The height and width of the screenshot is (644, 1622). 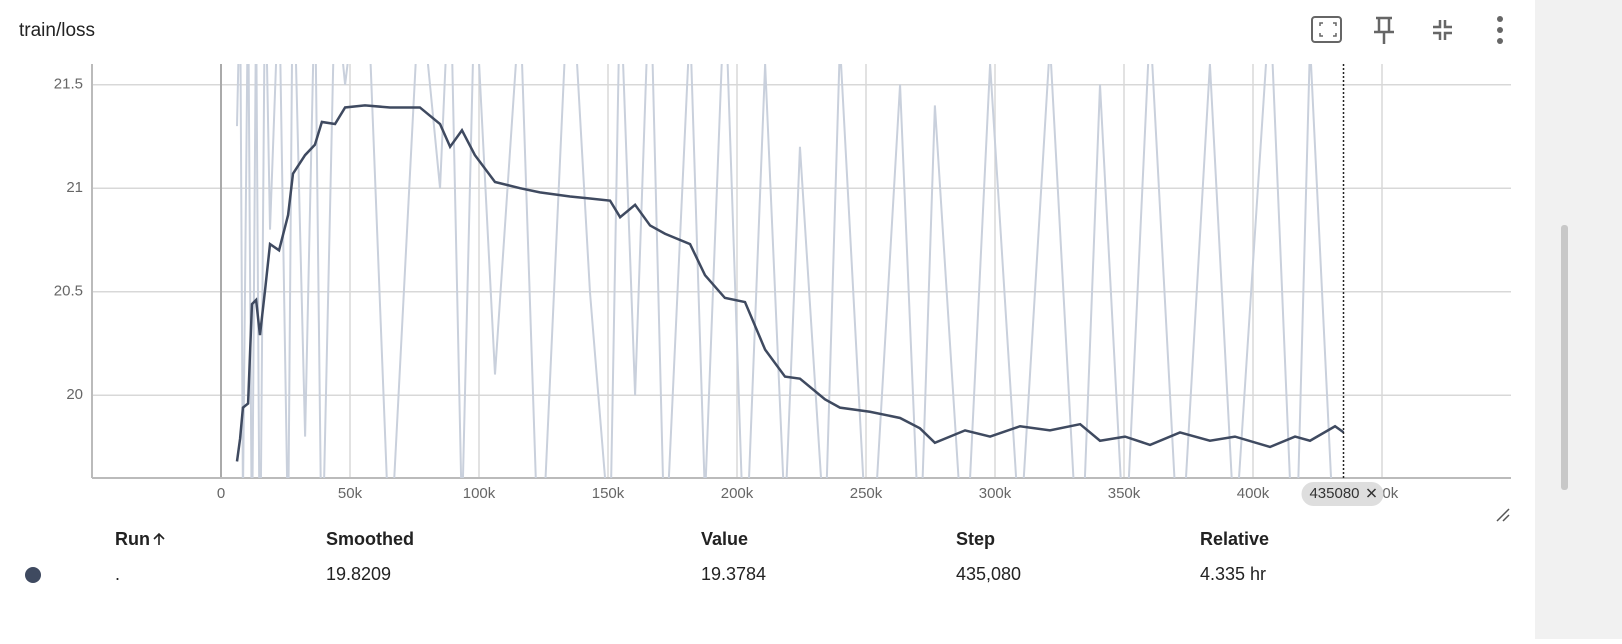 What do you see at coordinates (1442, 30) in the screenshot?
I see `collapse-icon` at bounding box center [1442, 30].